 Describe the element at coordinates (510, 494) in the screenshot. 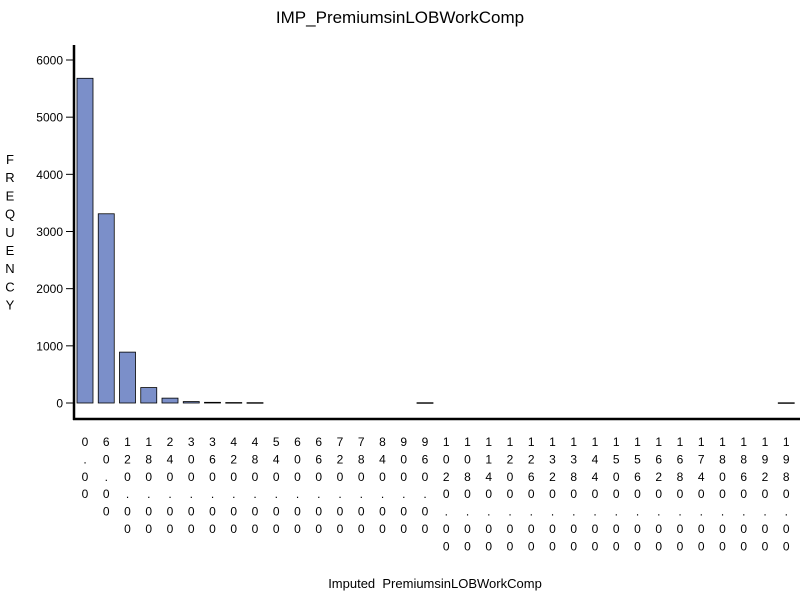

I see `x-tick-label: 1 2 0 0. 0 0` at that location.